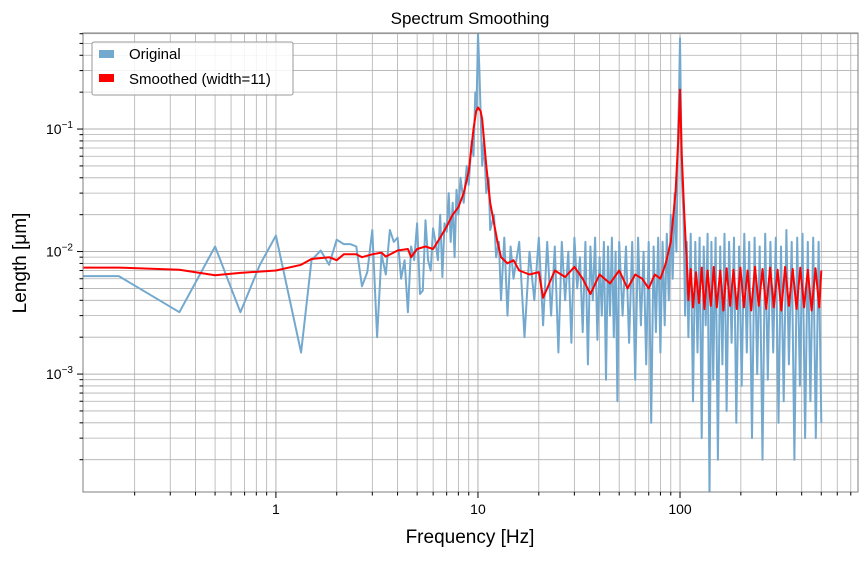 The height and width of the screenshot is (562, 868). I want to click on x-axis-label: Frequency [Hz], so click(470, 537).